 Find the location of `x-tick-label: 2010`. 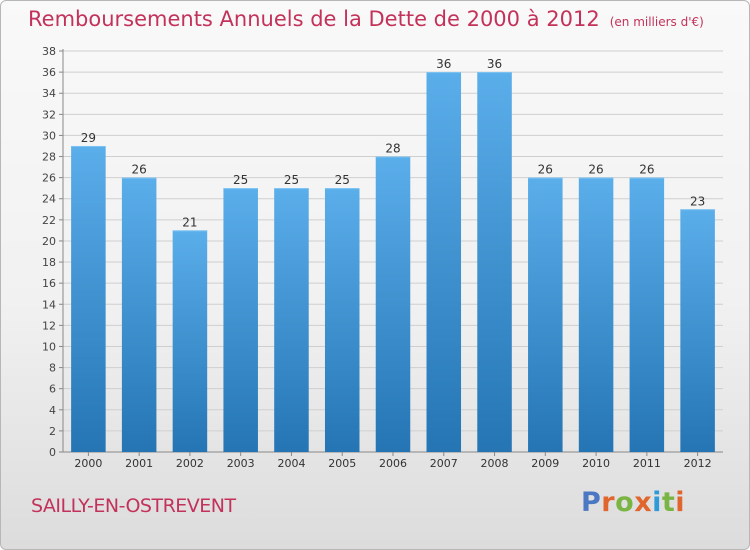

x-tick-label: 2010 is located at coordinates (596, 463).